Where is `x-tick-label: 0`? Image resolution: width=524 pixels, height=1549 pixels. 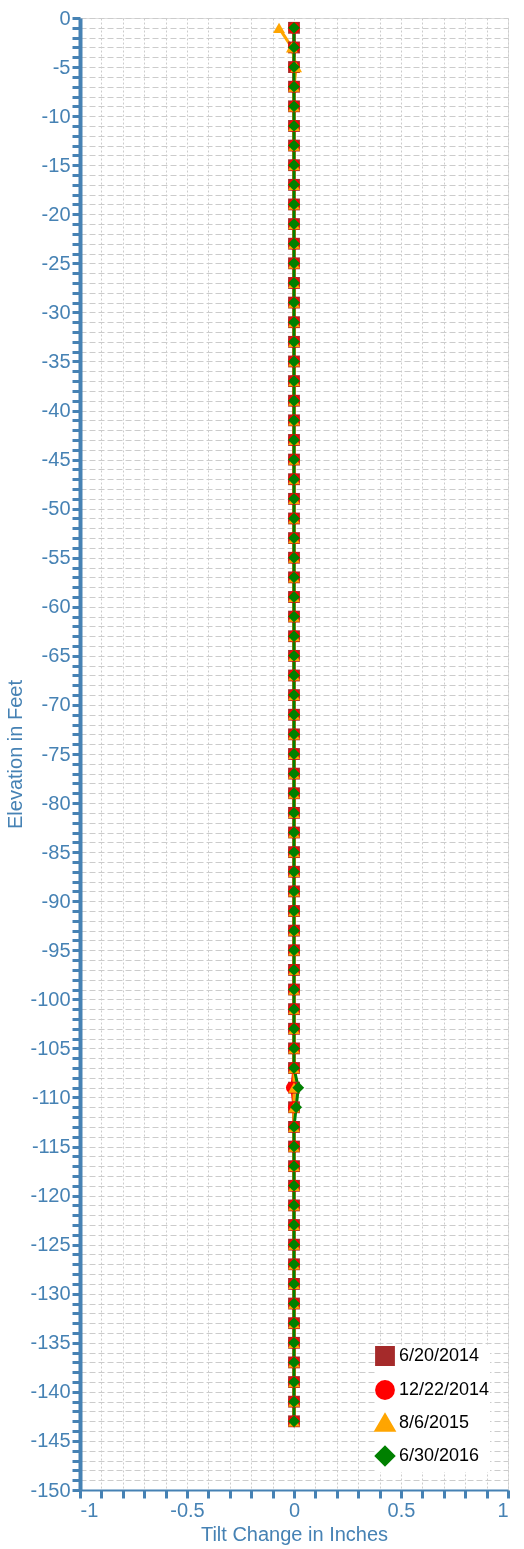
x-tick-label: 0 is located at coordinates (294, 1509).